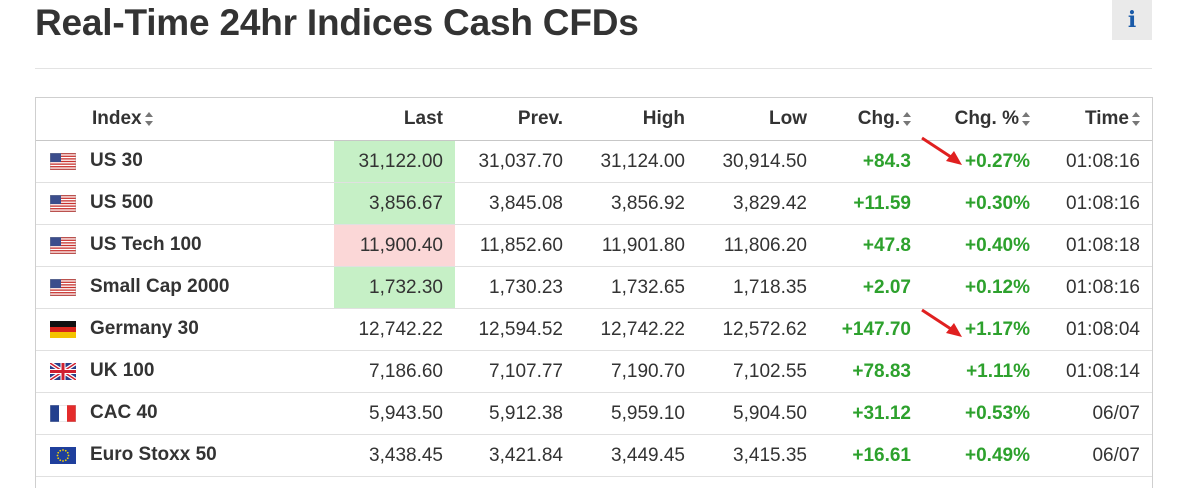 This screenshot has height=488, width=1191. Describe the element at coordinates (878, 118) in the screenshot. I see `column-header-label: Chg.` at that location.